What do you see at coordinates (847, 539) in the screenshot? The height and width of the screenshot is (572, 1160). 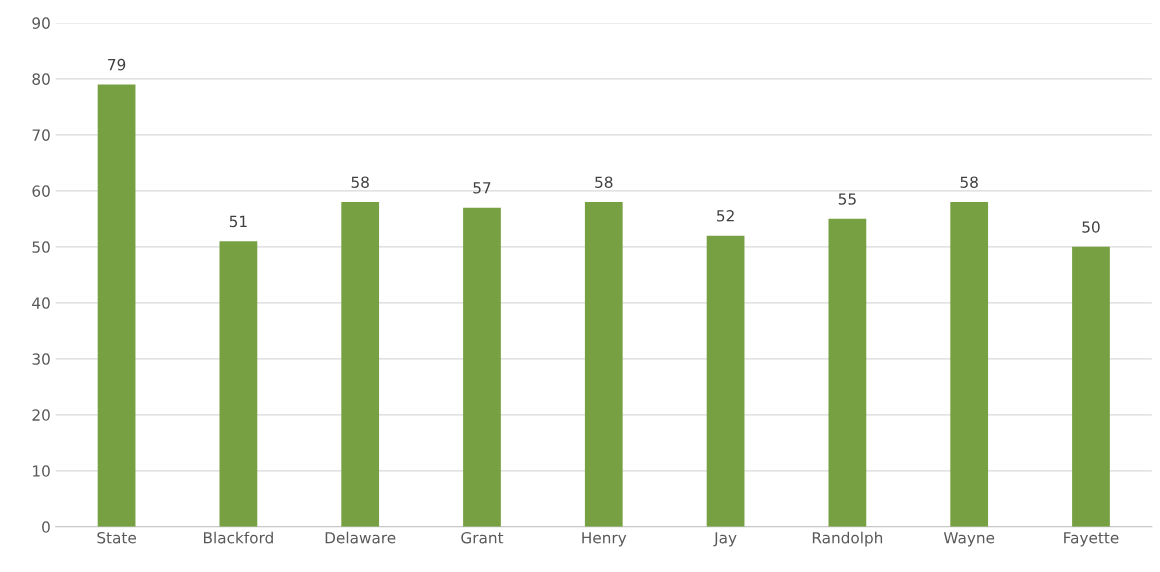 I see `x-tick-label: Randolph` at bounding box center [847, 539].